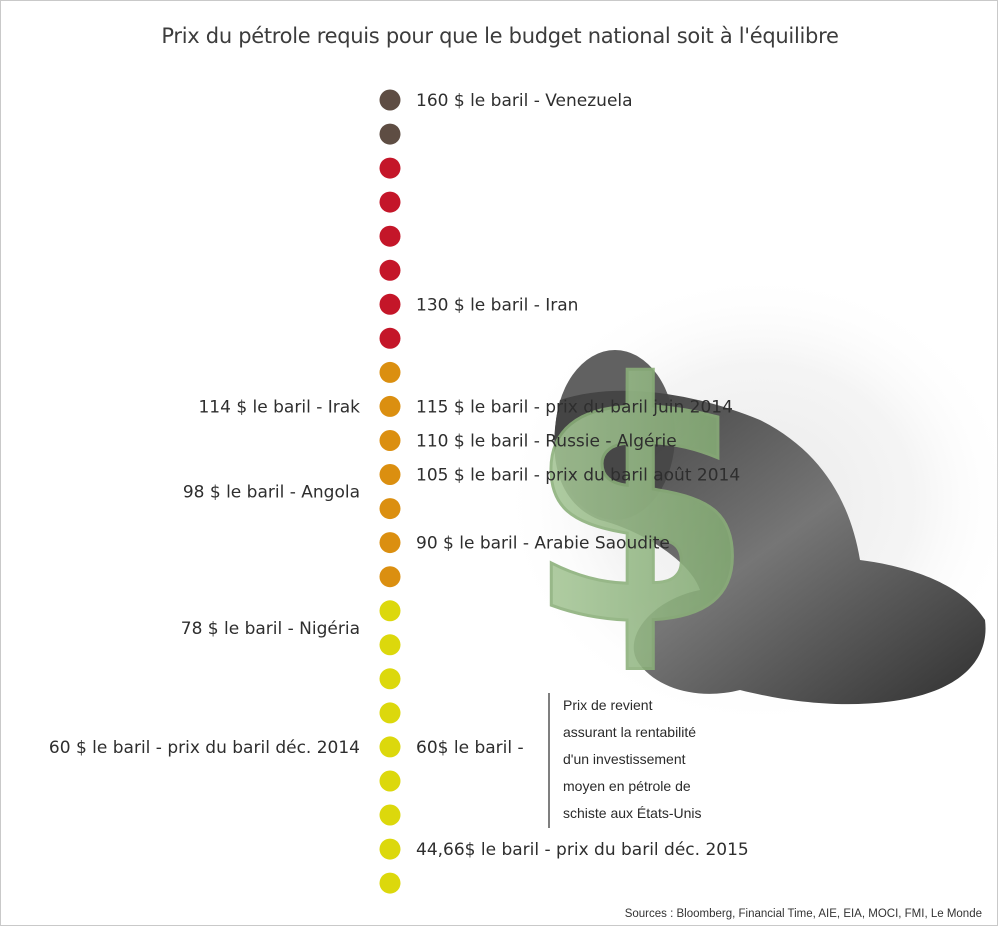 This screenshot has width=1000, height=928. Describe the element at coordinates (546, 442) in the screenshot. I see `price-label-right: 110 $ le baril - Russie - Algérie` at that location.